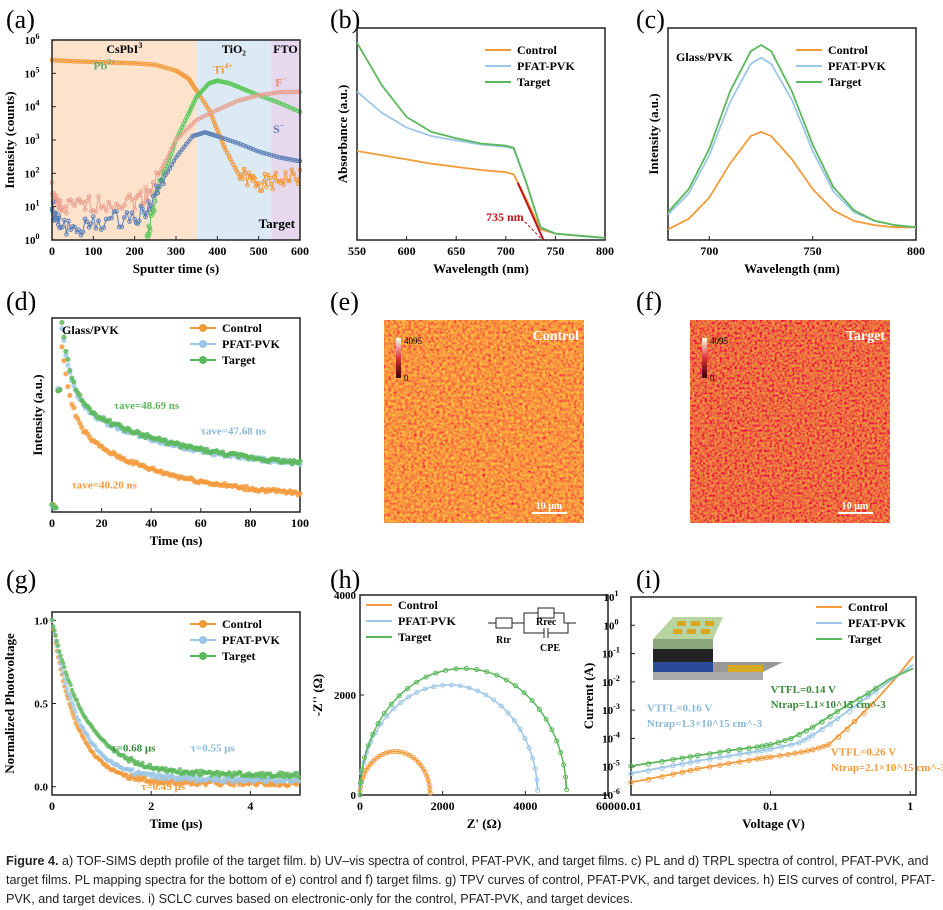 The width and height of the screenshot is (943, 910). I want to click on lifetime-label: τave=48.69 ns, so click(147, 406).